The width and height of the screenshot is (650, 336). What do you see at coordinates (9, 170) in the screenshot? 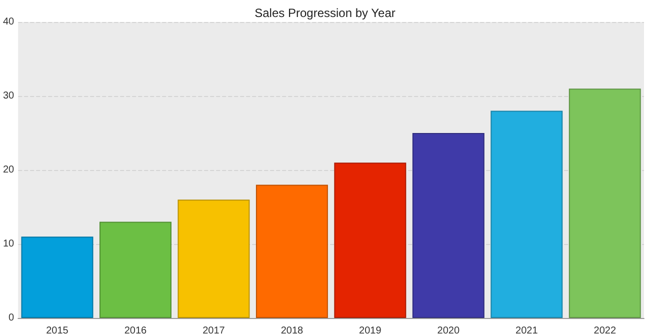
I see `y-tick-label: 20` at bounding box center [9, 170].